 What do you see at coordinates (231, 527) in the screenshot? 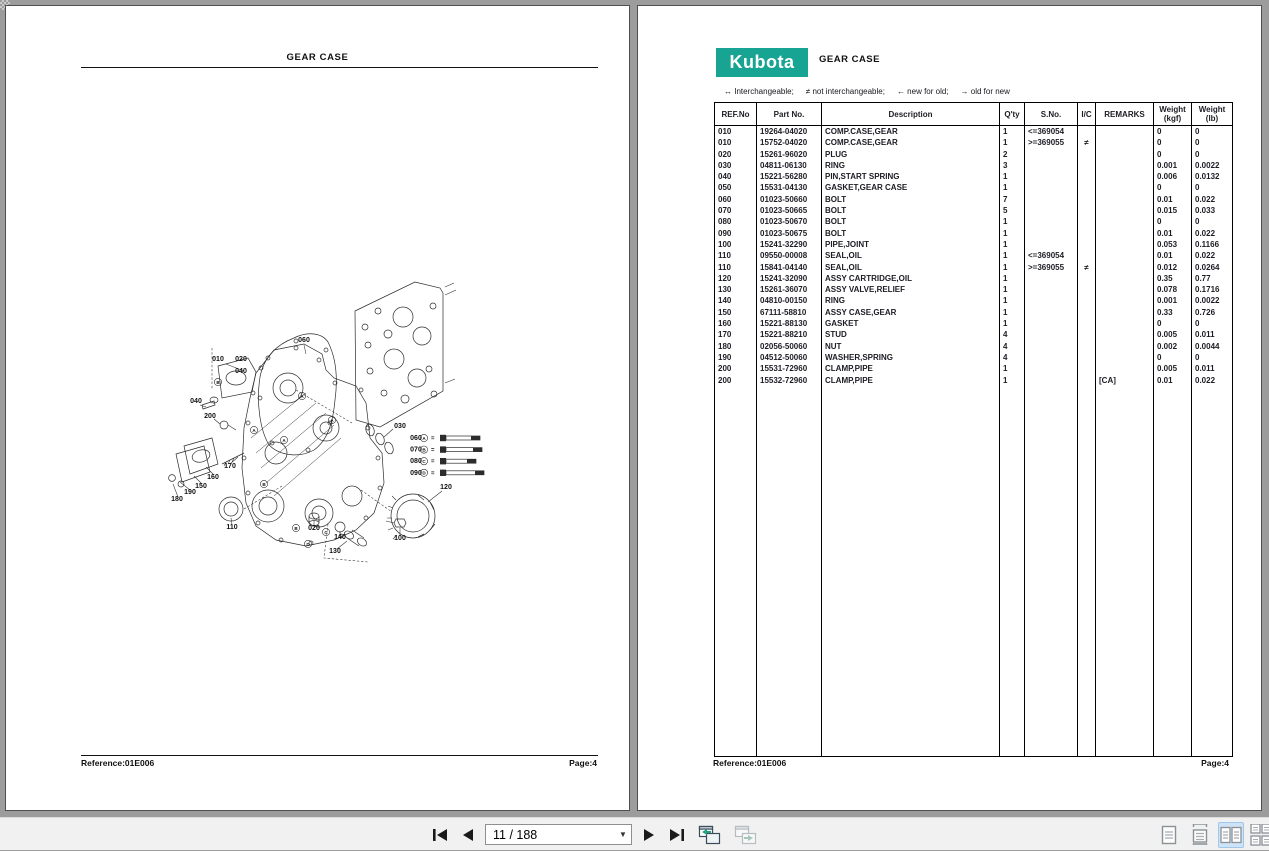
I see `diagram-callout-label: 110` at bounding box center [231, 527].